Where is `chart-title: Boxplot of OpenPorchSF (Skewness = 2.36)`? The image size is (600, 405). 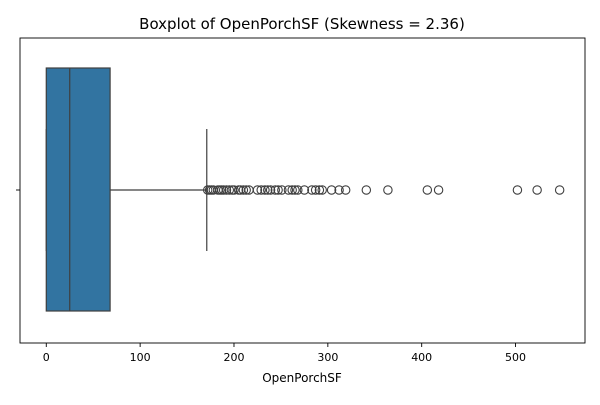
chart-title: Boxplot of OpenPorchSF (Skewness = 2.36) is located at coordinates (302, 24).